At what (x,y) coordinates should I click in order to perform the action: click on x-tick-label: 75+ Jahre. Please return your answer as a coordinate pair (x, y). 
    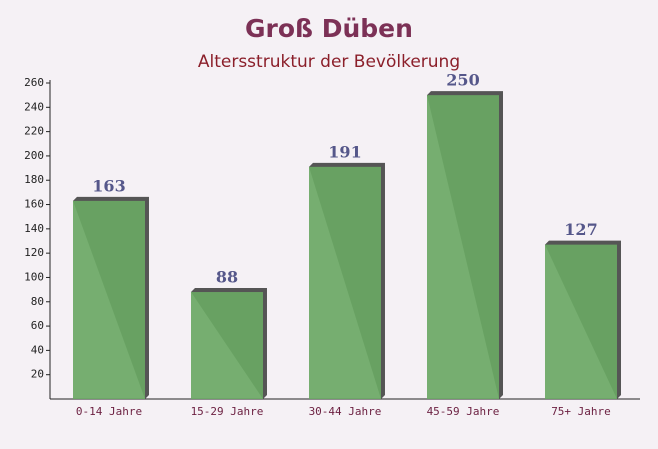
    Looking at the image, I should click on (581, 411).